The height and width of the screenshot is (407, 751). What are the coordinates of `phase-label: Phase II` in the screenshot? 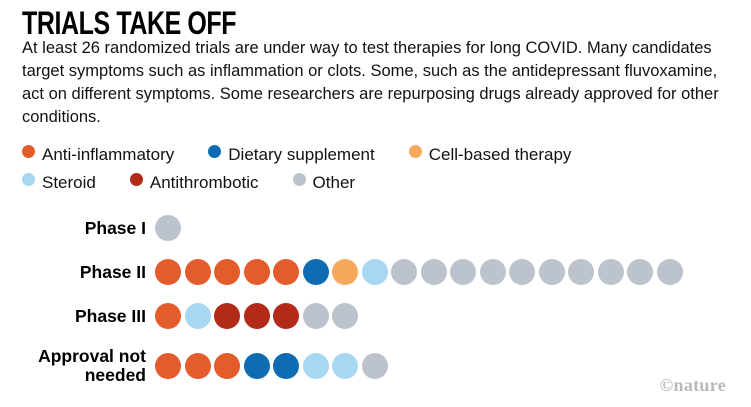 It's located at (112, 271).